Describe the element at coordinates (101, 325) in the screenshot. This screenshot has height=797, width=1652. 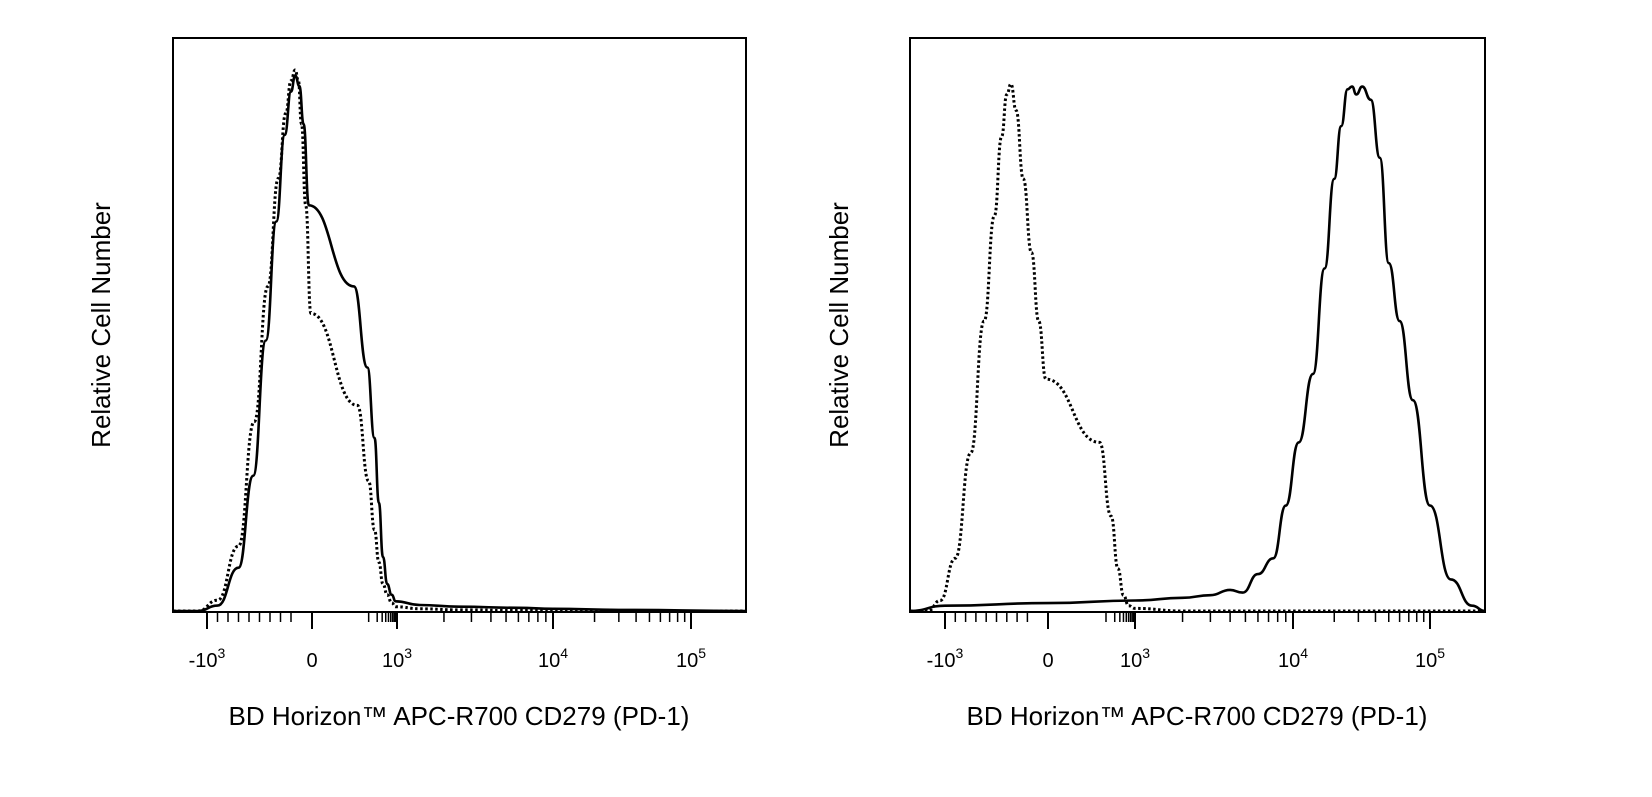
I see `left-y-axis-title: Relative Cell Number` at that location.